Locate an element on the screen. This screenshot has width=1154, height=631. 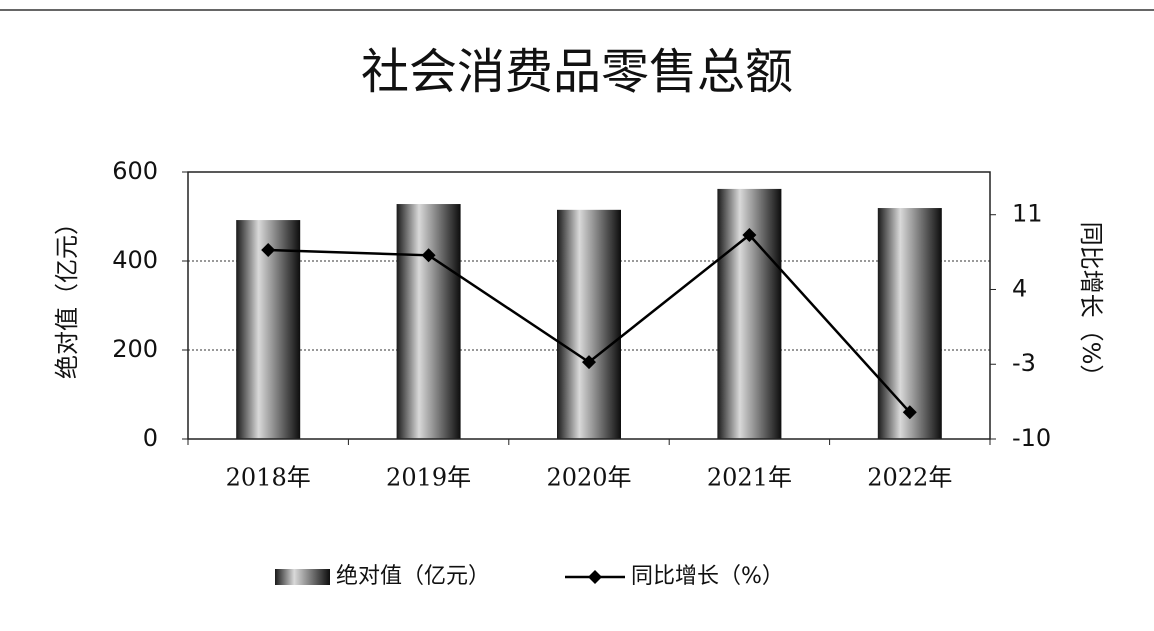
legend-label: 绝对值（亿元） is located at coordinates (413, 576).